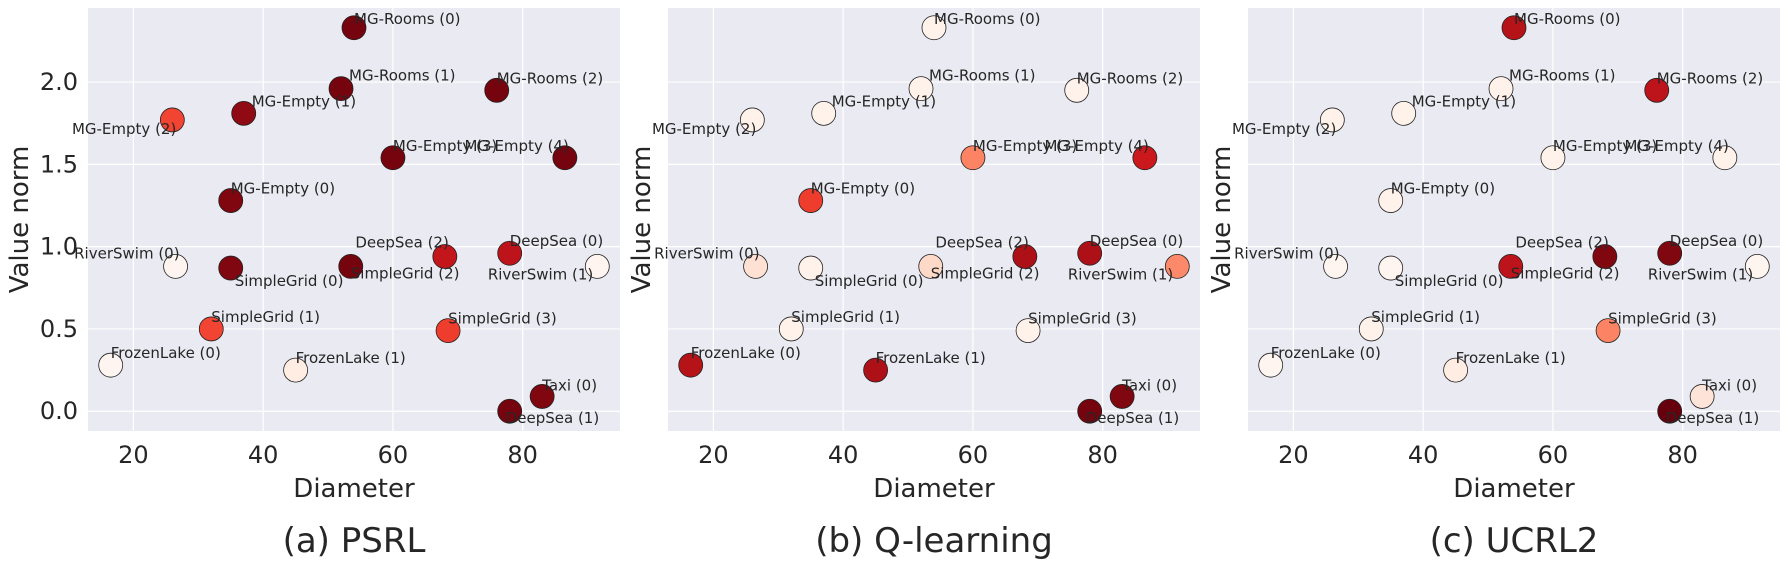 Image resolution: width=1788 pixels, height=564 pixels. I want to click on y-tick-label: 1.5, so click(59, 164).